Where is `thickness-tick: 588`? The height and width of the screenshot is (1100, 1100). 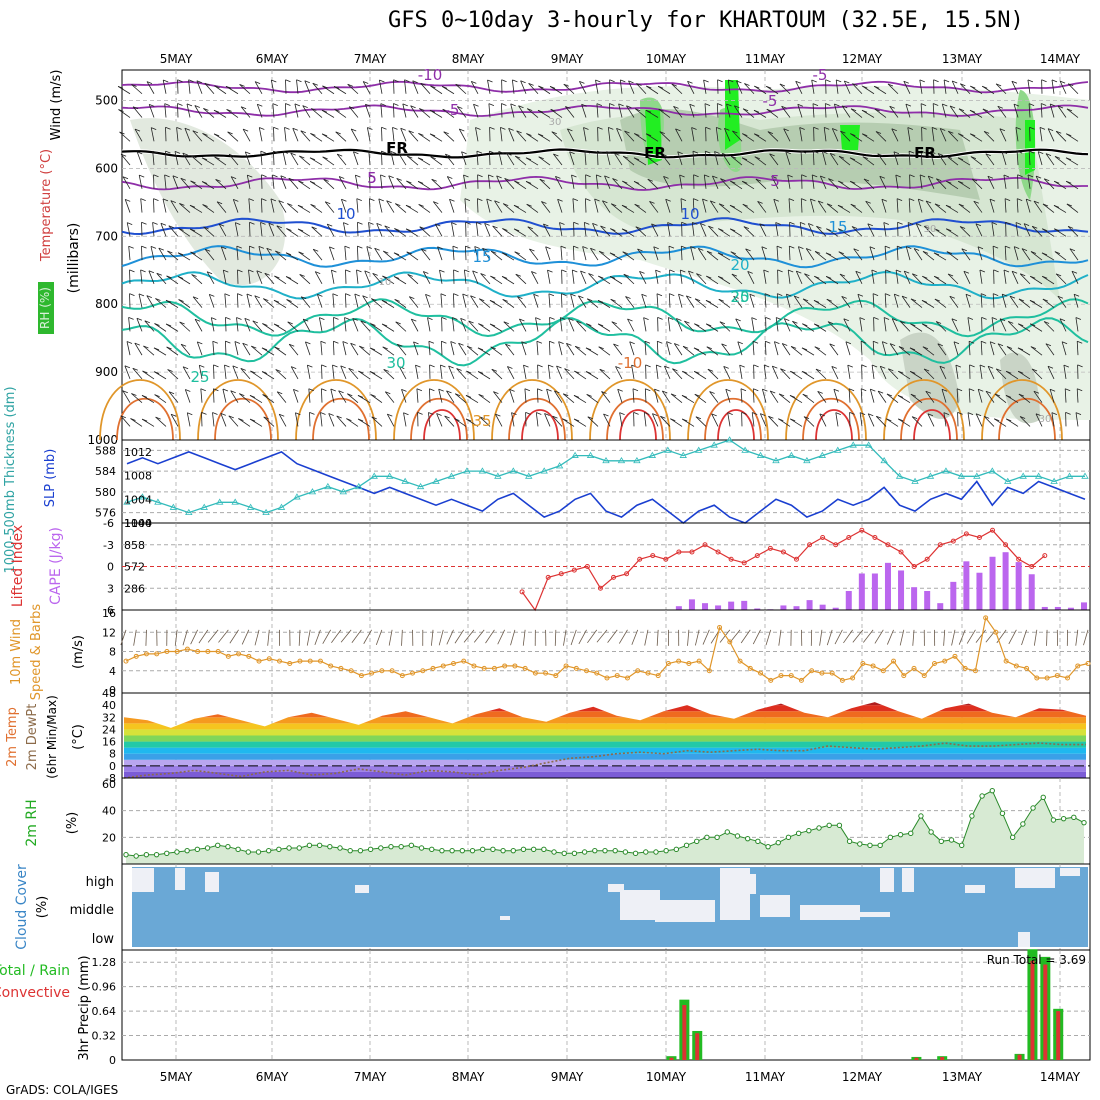
thickness-tick: 588 is located at coordinates (105, 450).